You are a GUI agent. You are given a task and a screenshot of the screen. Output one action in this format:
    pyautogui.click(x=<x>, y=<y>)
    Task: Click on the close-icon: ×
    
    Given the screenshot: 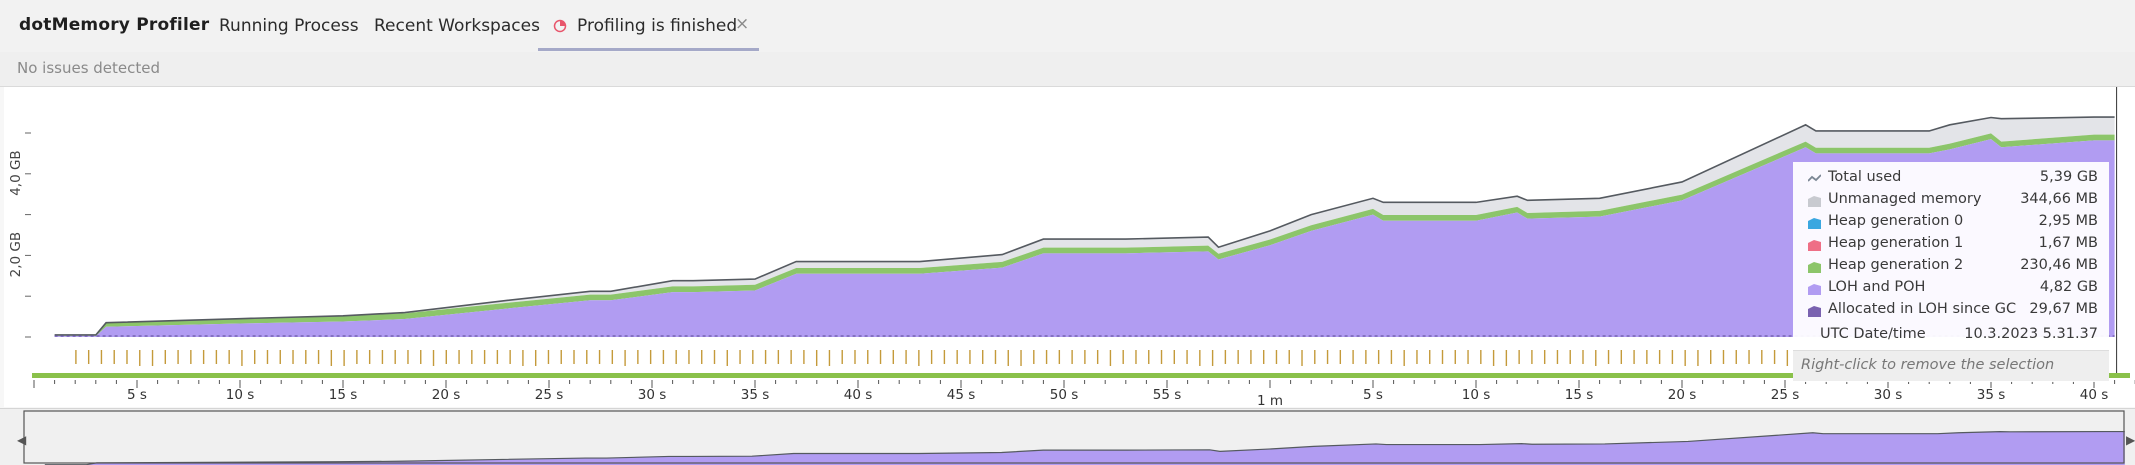 What is the action you would take?
    pyautogui.click(x=742, y=24)
    